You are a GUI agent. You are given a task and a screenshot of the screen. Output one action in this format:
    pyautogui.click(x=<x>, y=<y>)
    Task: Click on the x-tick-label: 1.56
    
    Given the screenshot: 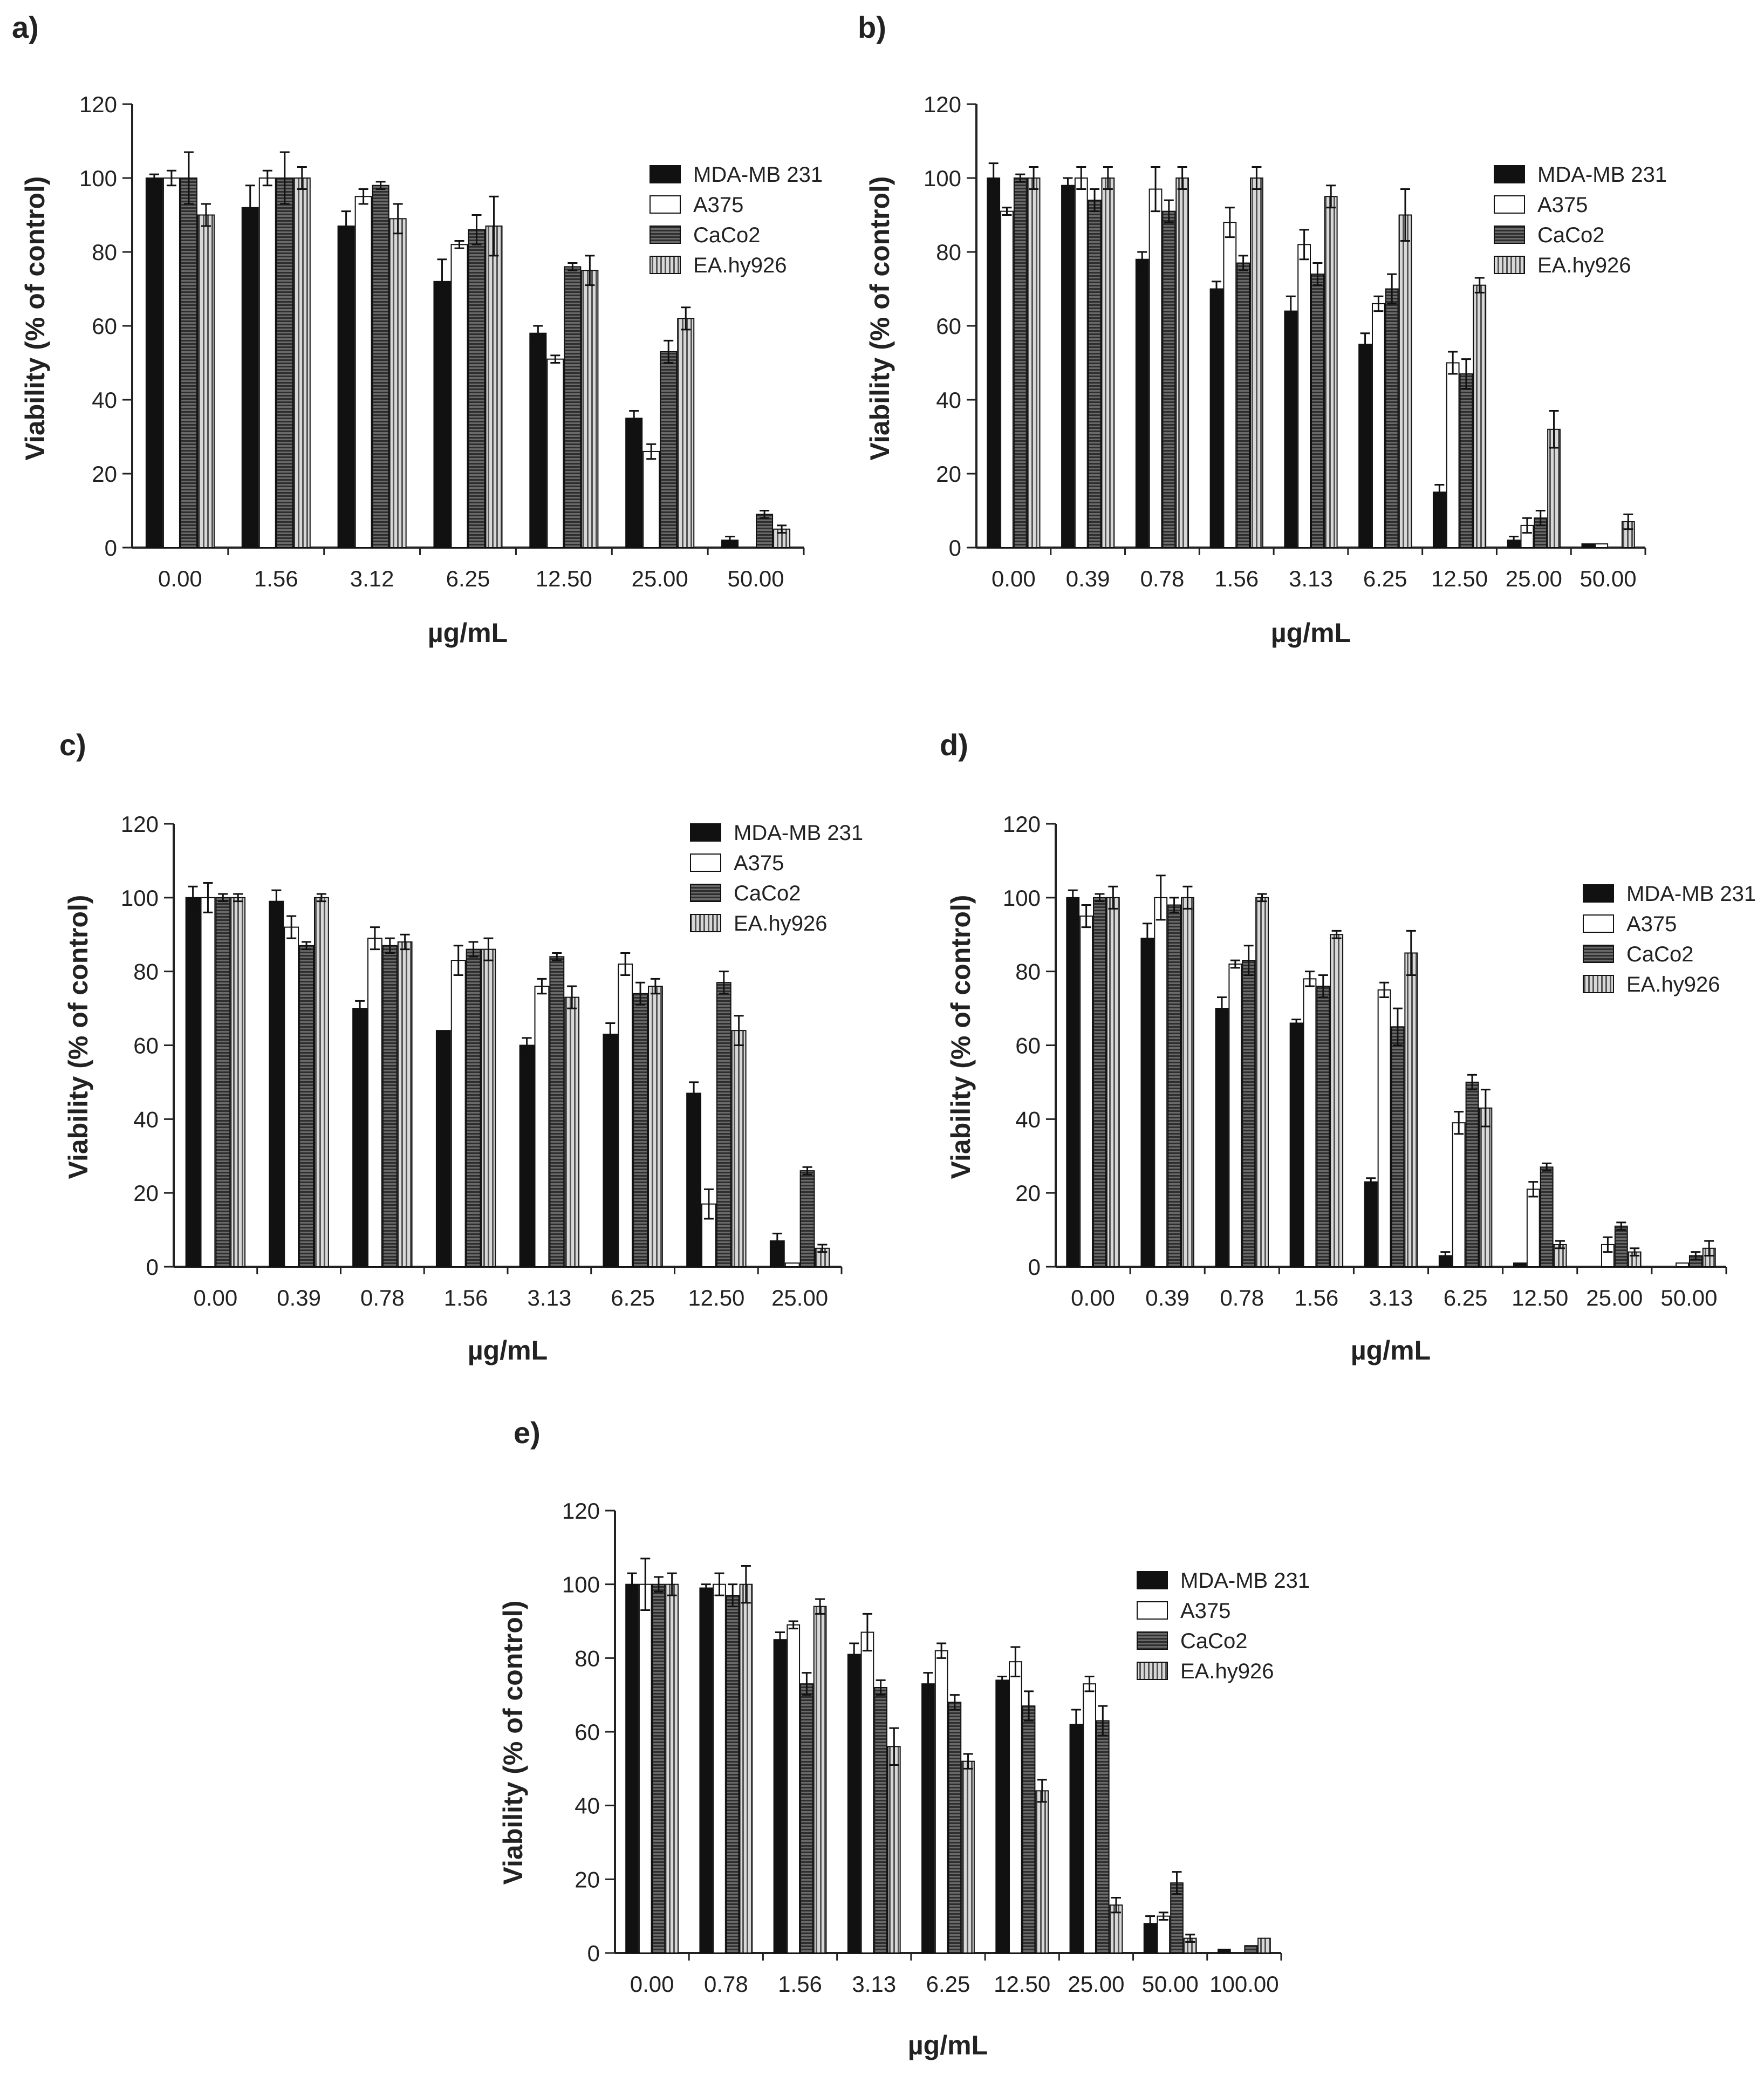 What is the action you would take?
    pyautogui.click(x=800, y=1984)
    